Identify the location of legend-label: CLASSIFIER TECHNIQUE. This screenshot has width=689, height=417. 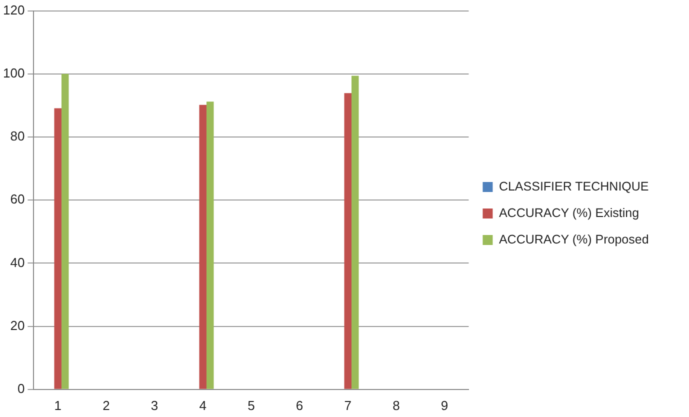
(573, 186).